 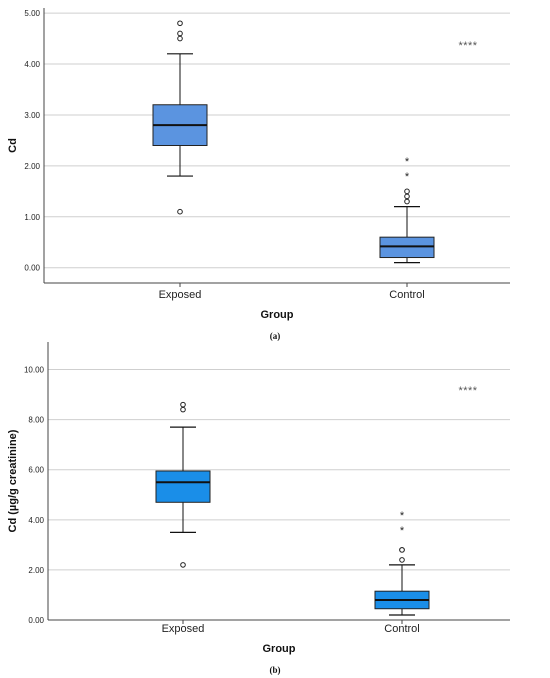 I want to click on panel-label: (b), so click(x=275, y=670).